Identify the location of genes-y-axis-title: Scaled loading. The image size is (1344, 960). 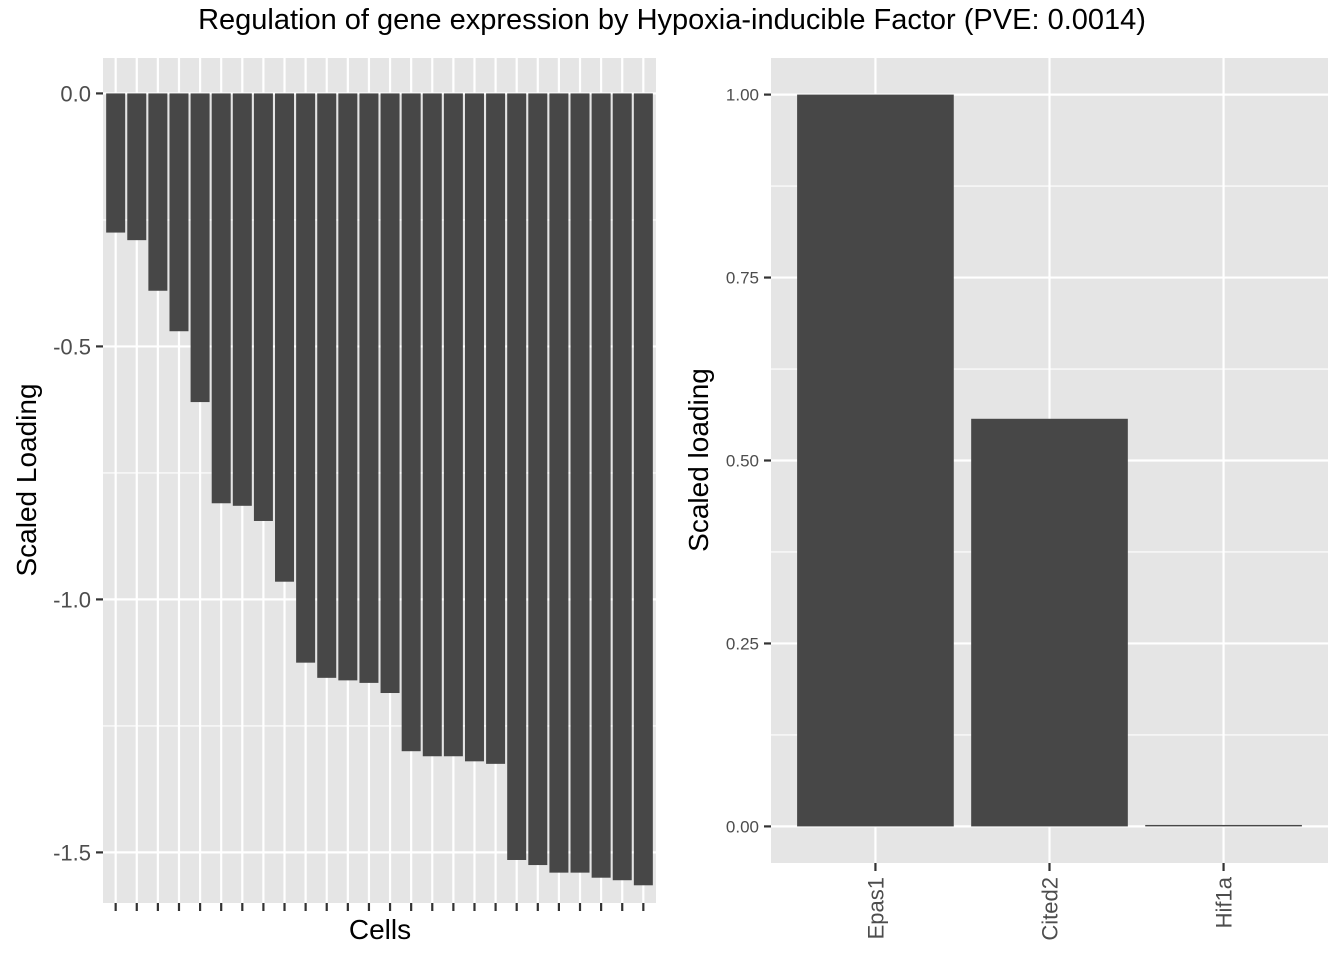
(698, 460).